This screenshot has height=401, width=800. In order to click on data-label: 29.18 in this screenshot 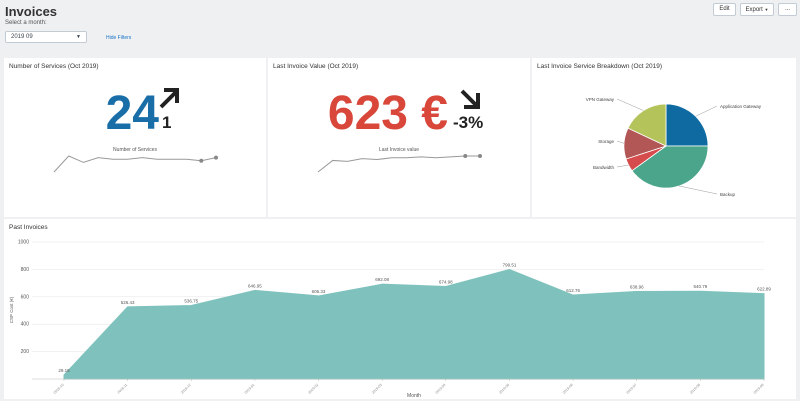, I will do `click(64, 370)`.